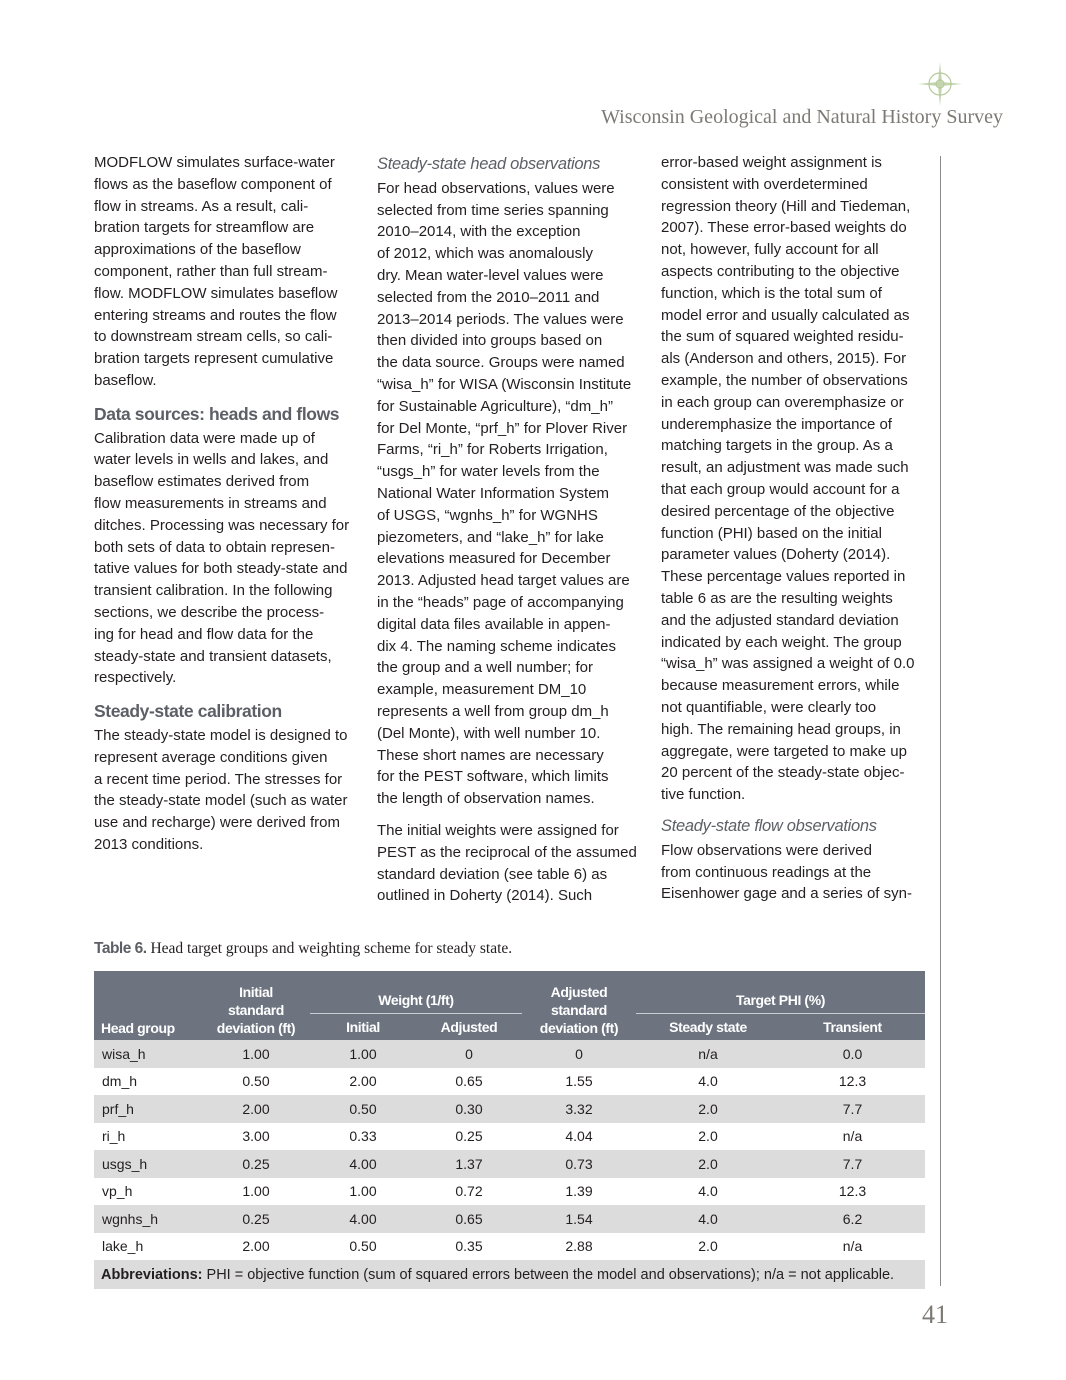  Describe the element at coordinates (363, 1026) in the screenshot. I see `col-weight-initial: Initial` at that location.